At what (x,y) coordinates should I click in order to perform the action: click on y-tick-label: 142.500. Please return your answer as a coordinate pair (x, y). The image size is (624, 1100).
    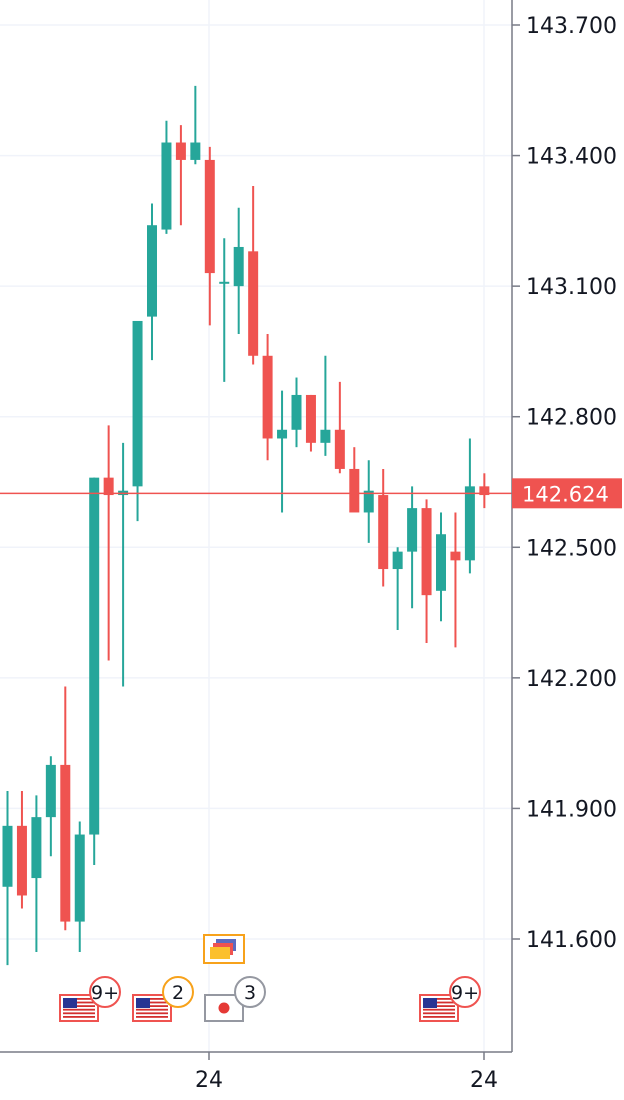
    Looking at the image, I should click on (571, 548).